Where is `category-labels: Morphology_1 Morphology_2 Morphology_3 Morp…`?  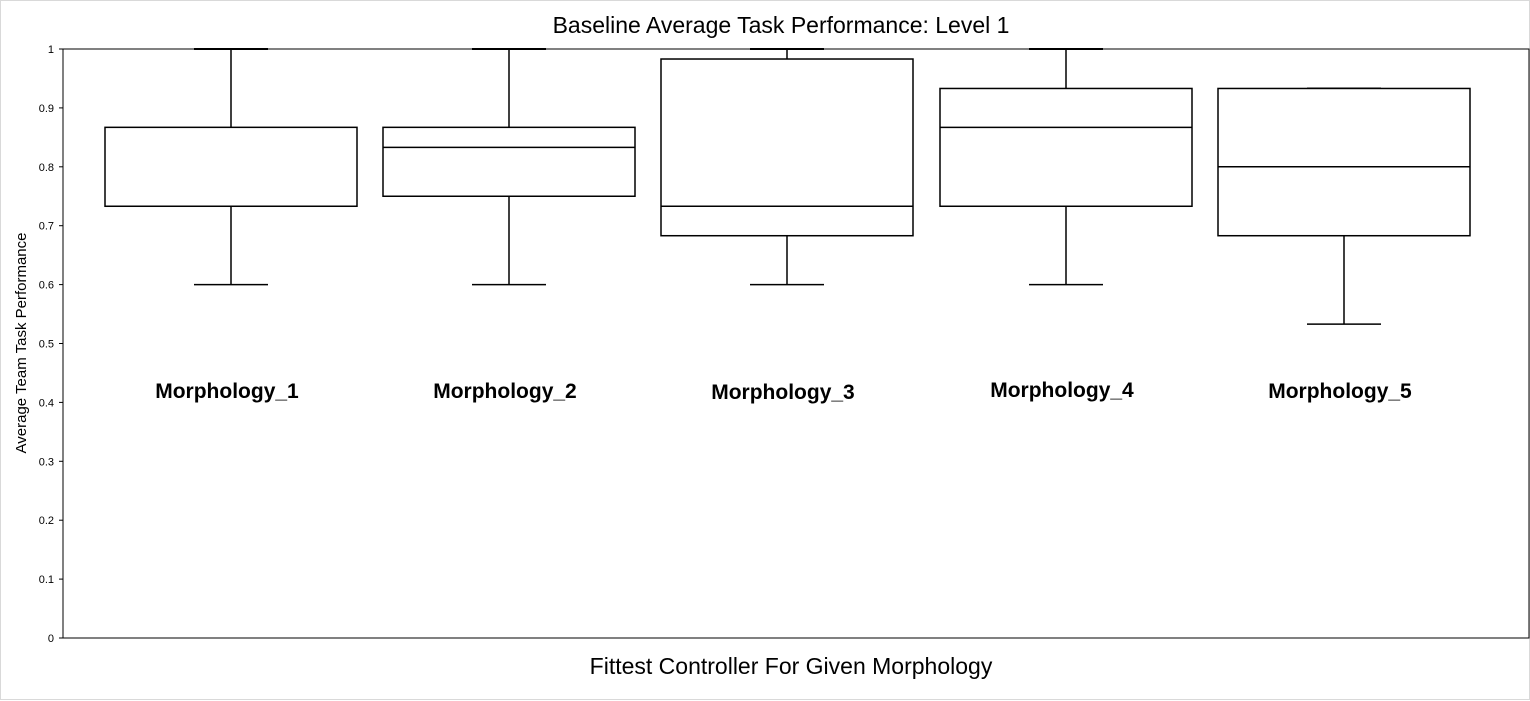 category-labels: Morphology_1 Morphology_2 Morphology_3 Morp… is located at coordinates (783, 391).